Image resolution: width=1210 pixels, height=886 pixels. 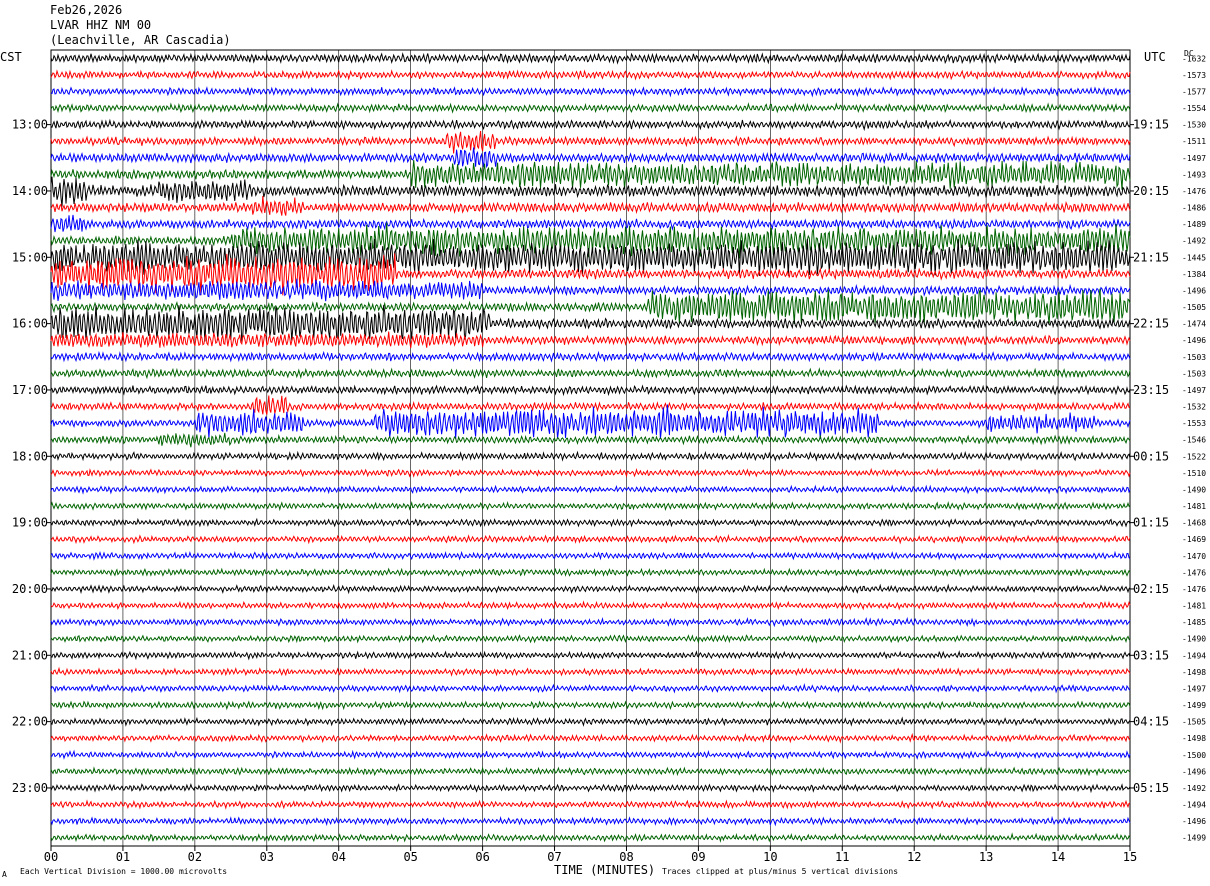 I want to click on dc-offset-label: -1489, so click(x=1194, y=224).